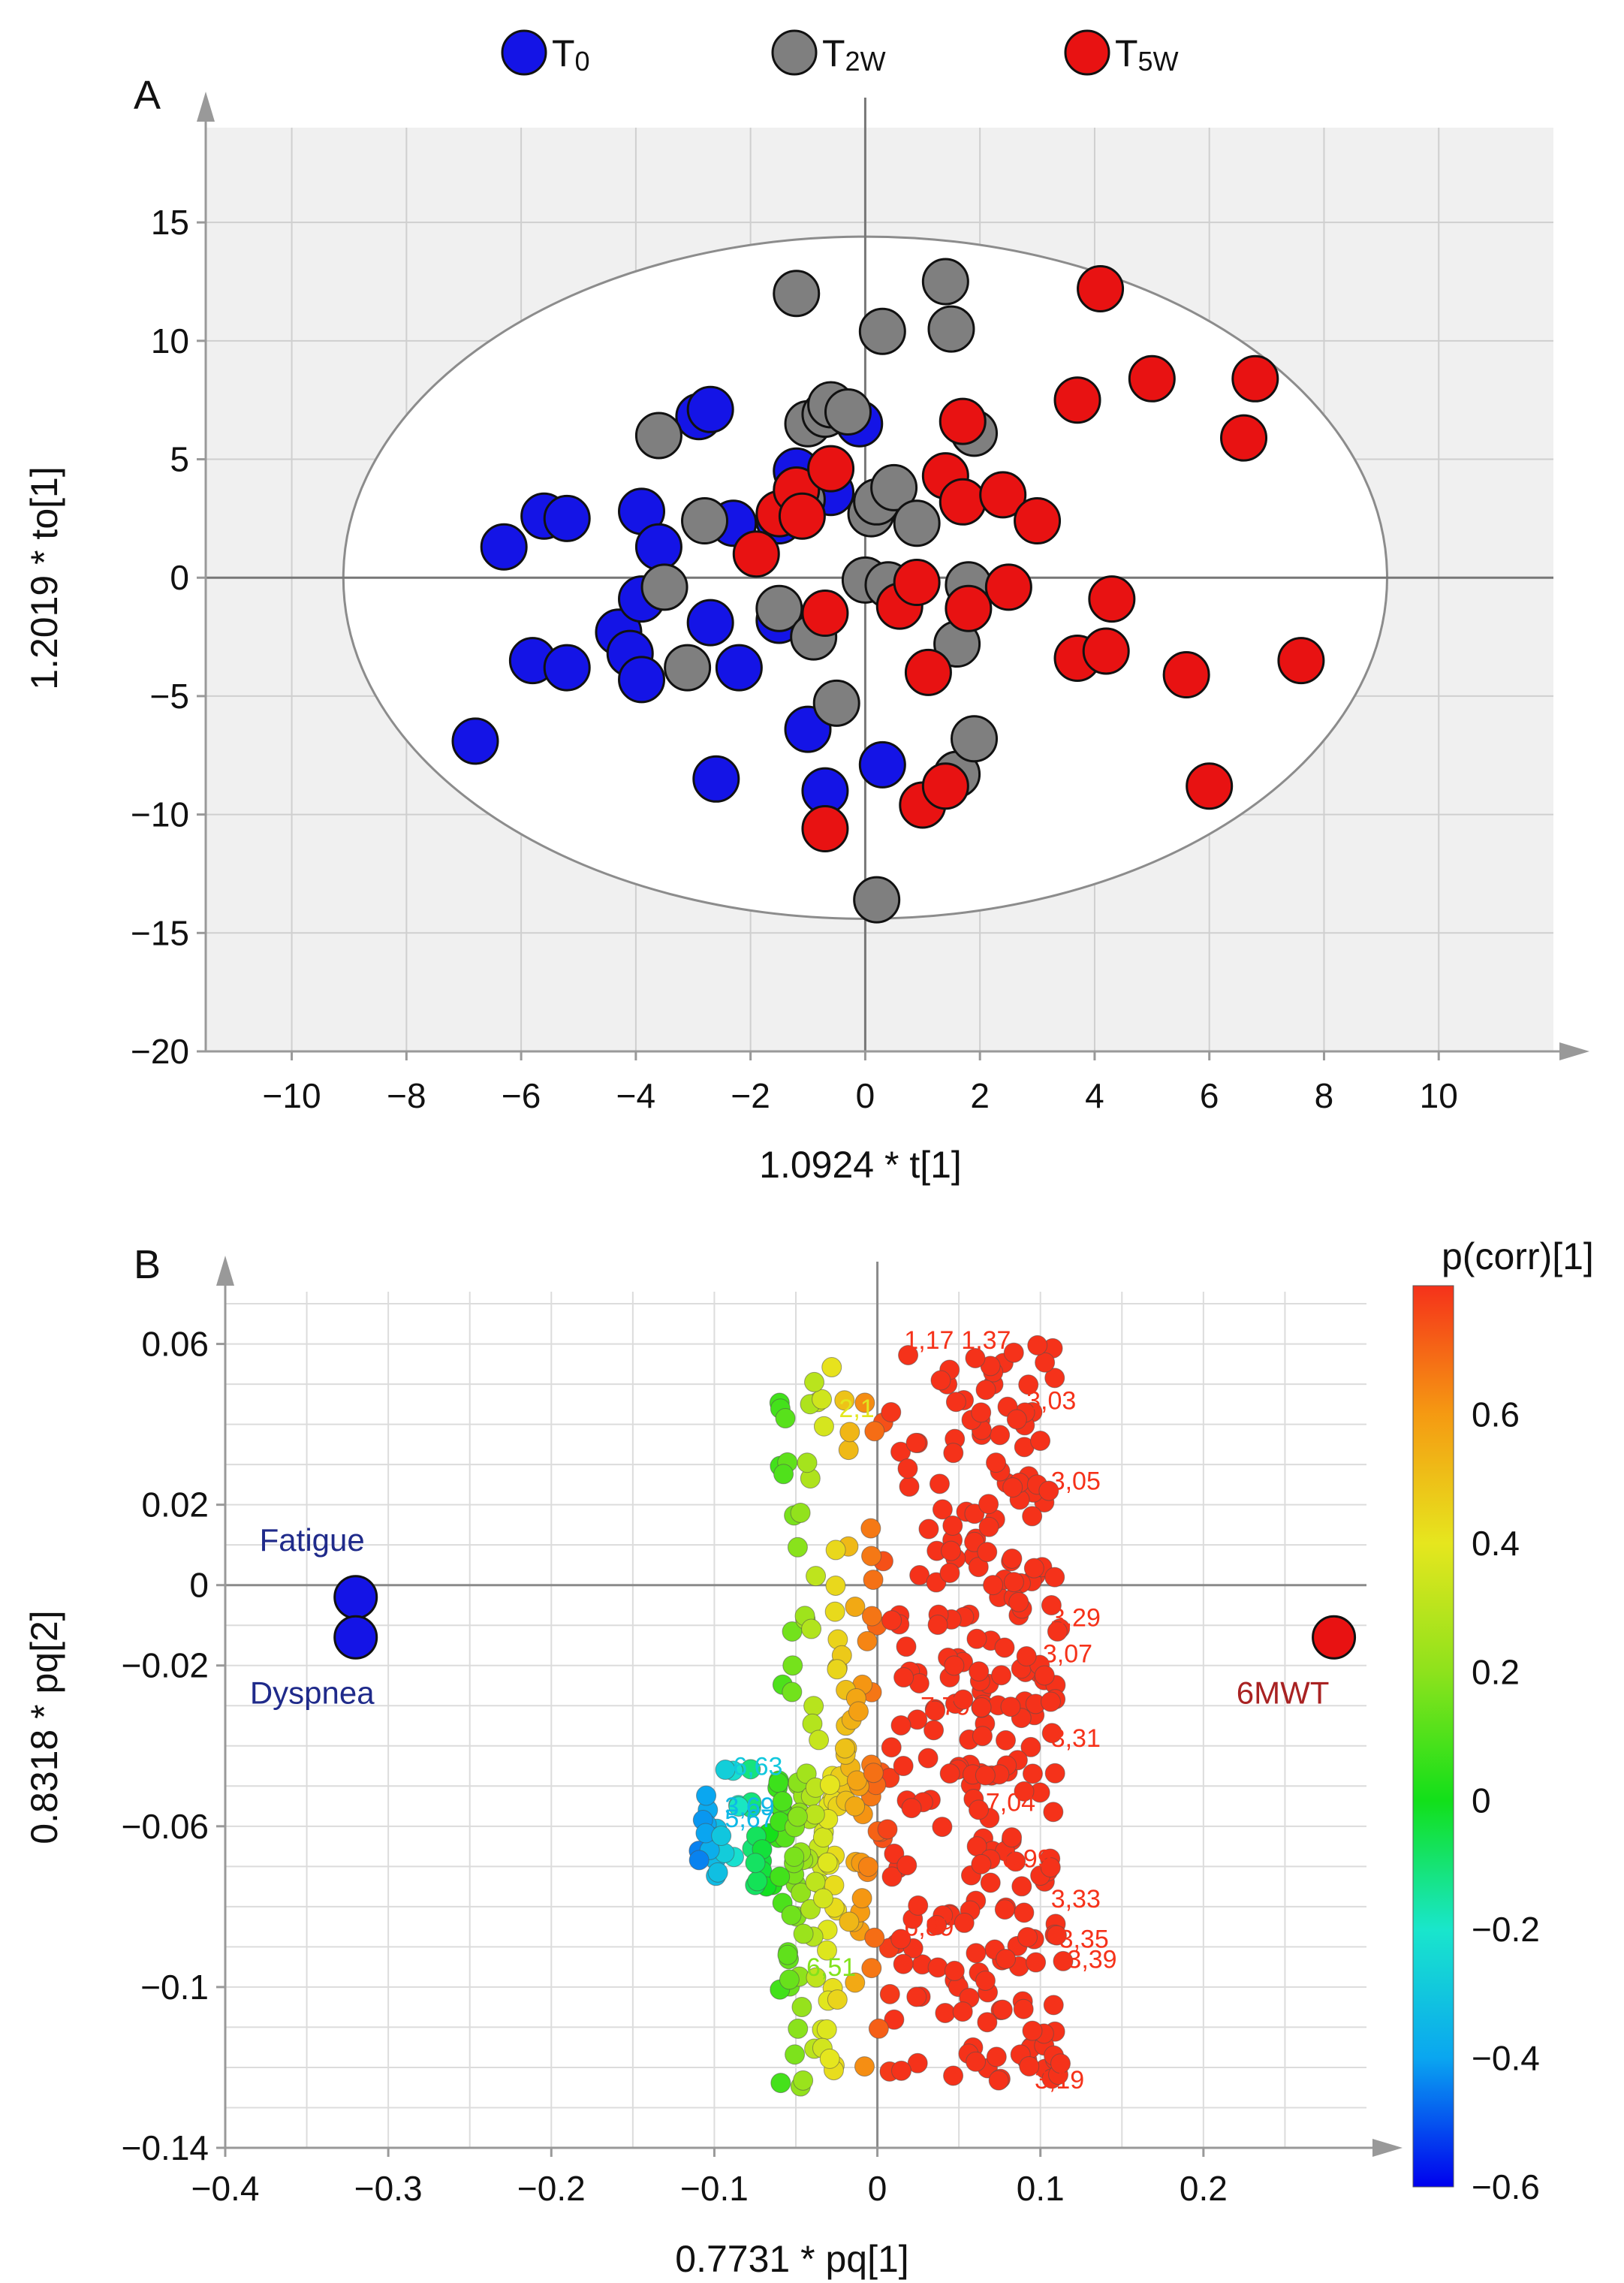 The image size is (1624, 2283). What do you see at coordinates (714, 2188) in the screenshot?
I see `loading-x-tick-label: −0.1` at bounding box center [714, 2188].